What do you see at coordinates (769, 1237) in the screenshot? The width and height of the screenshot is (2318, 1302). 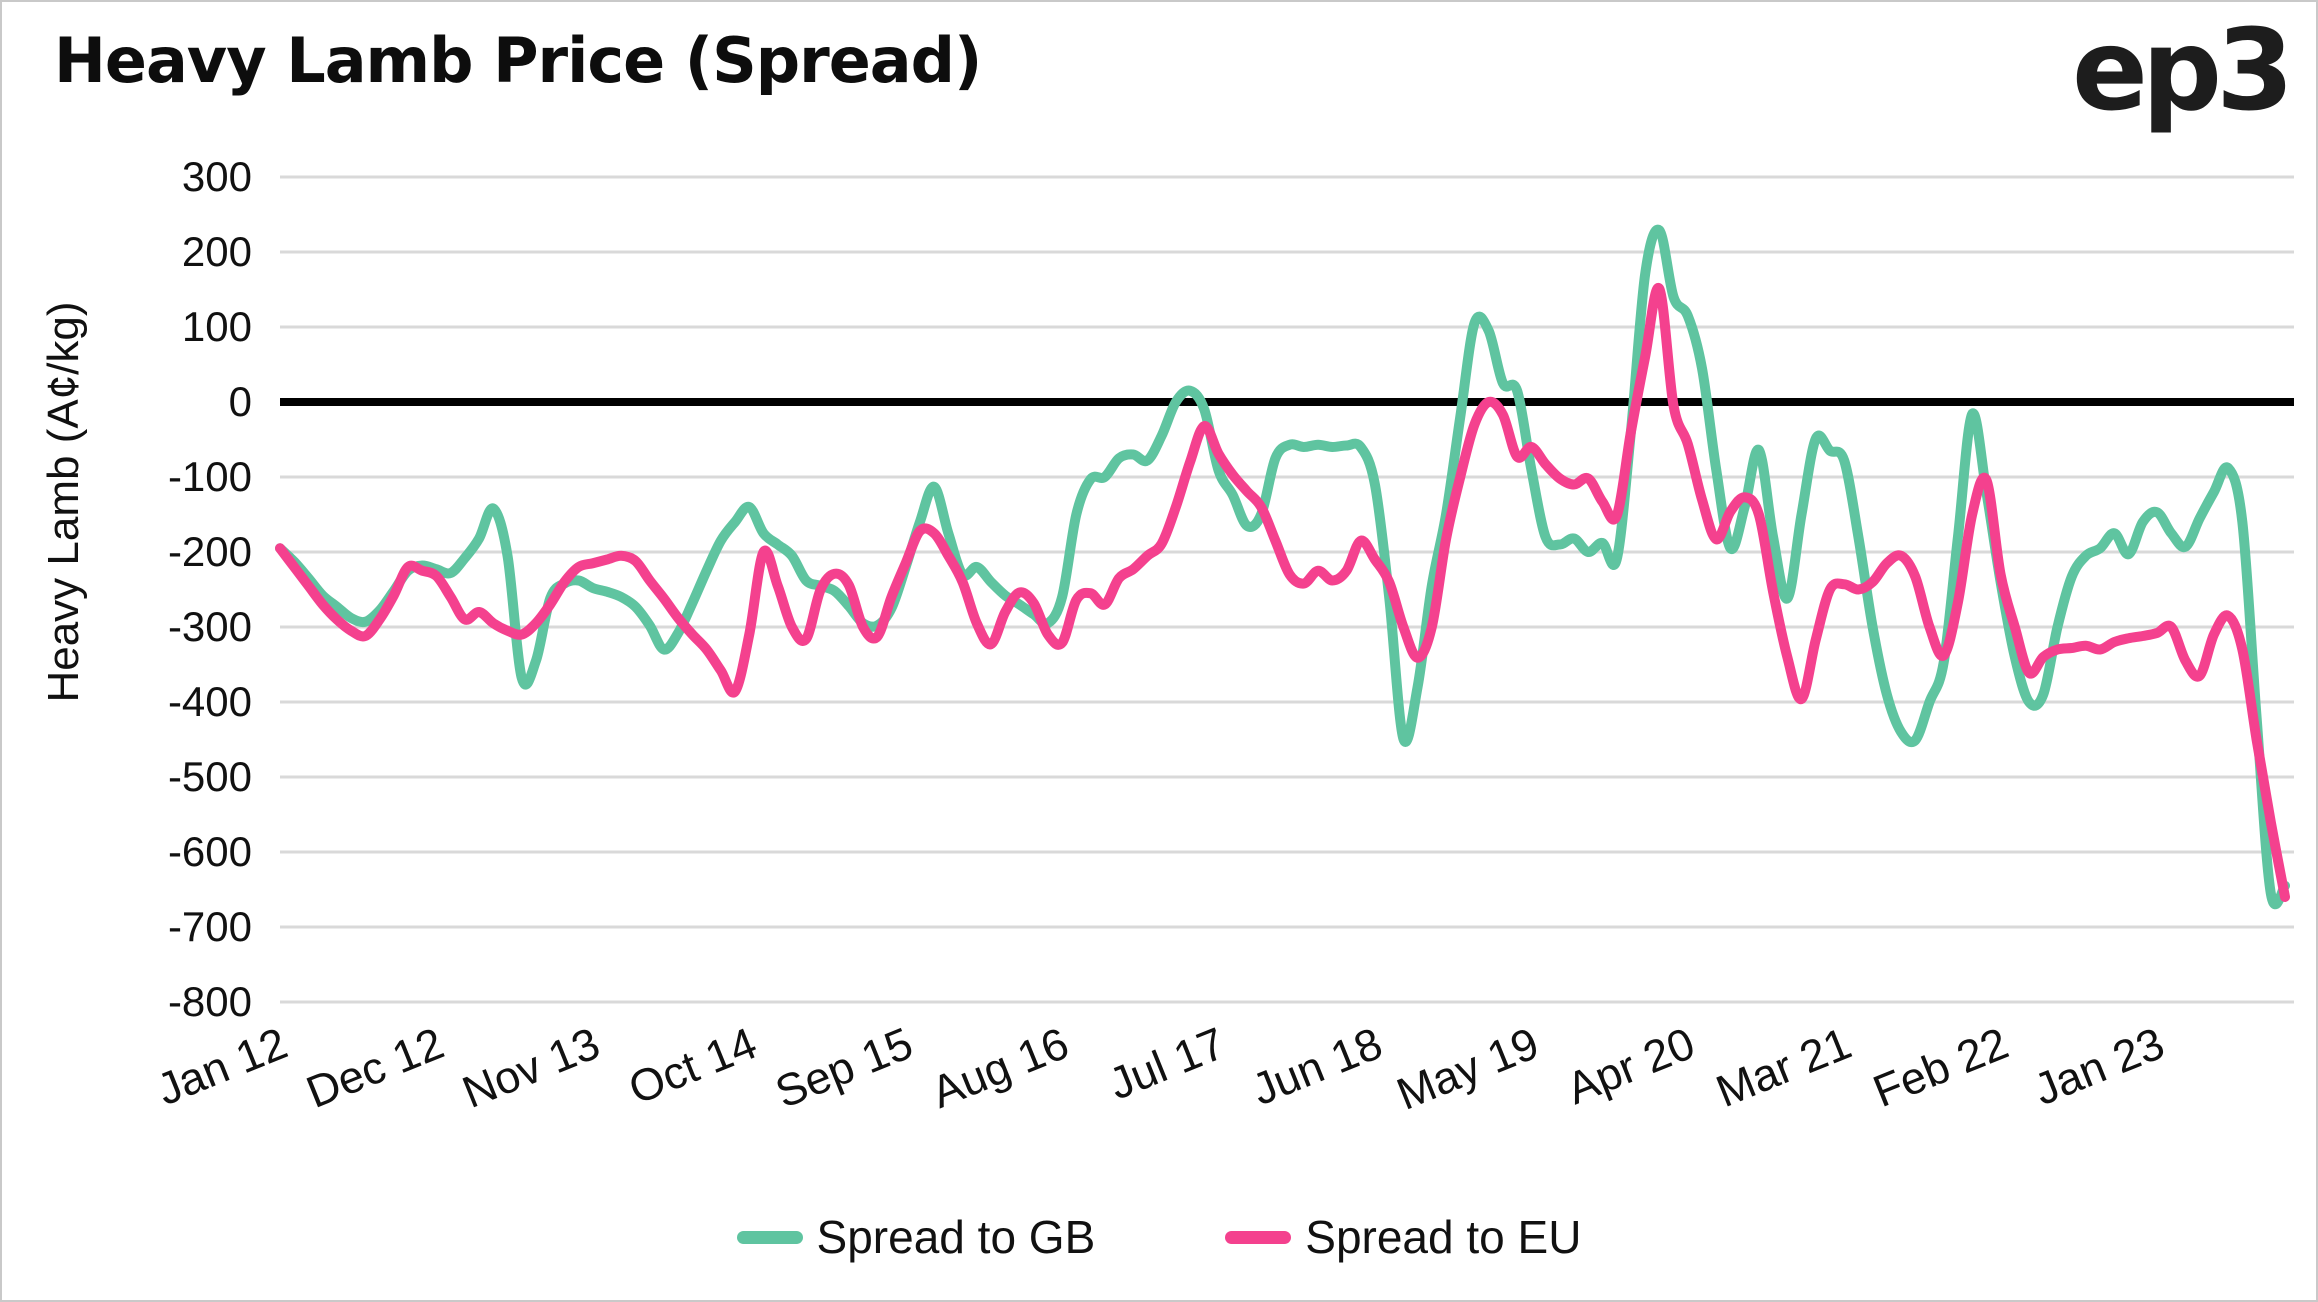 I see `gb-line-swatch` at bounding box center [769, 1237].